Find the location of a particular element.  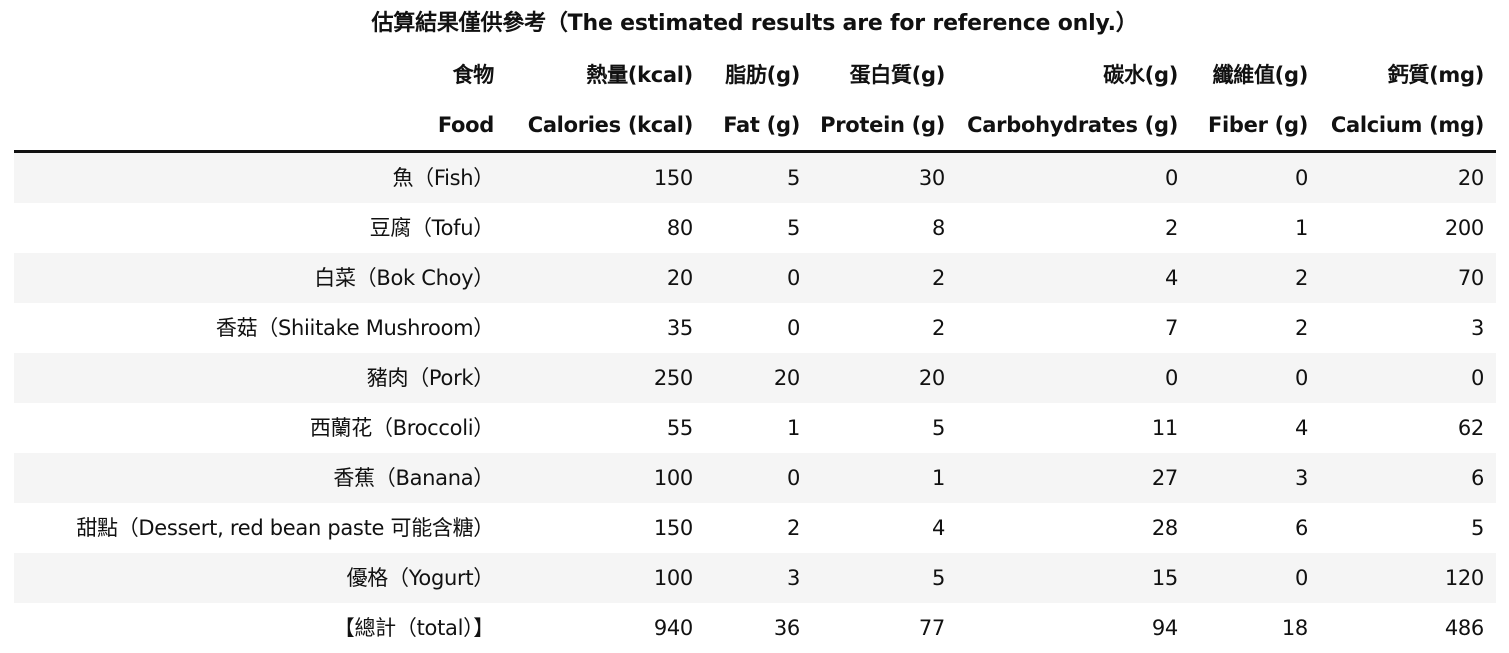

carbohydrates-cell: 27 is located at coordinates (1073, 478).